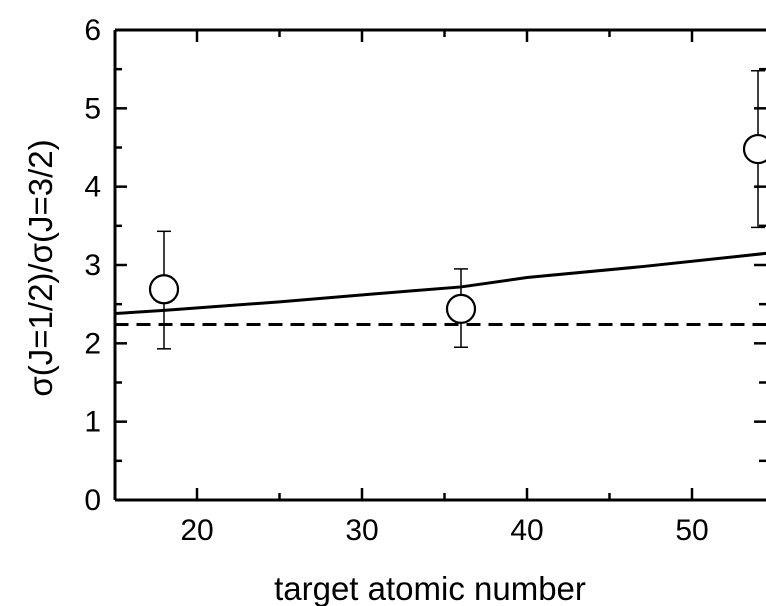 Image resolution: width=766 pixels, height=606 pixels. I want to click on solid-curve, so click(440, 283).